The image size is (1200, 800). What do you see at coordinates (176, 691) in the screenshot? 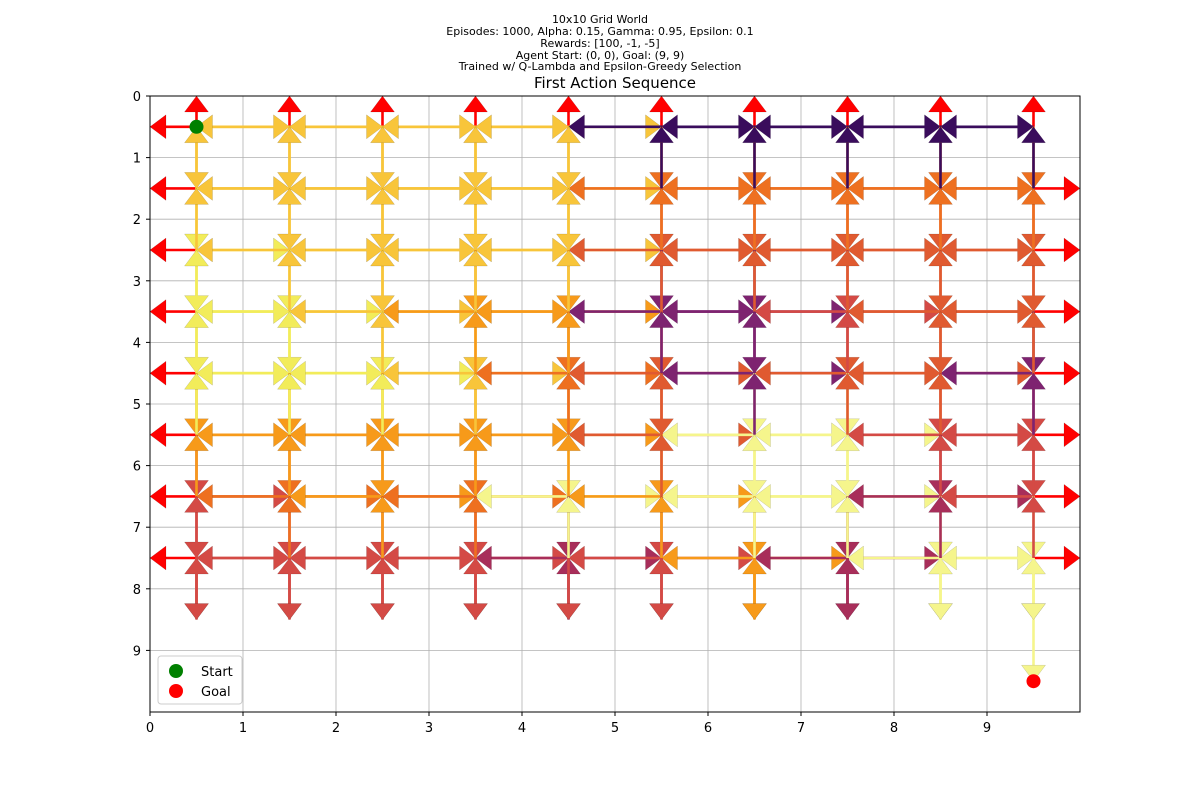
I see `legend-goal-marker` at bounding box center [176, 691].